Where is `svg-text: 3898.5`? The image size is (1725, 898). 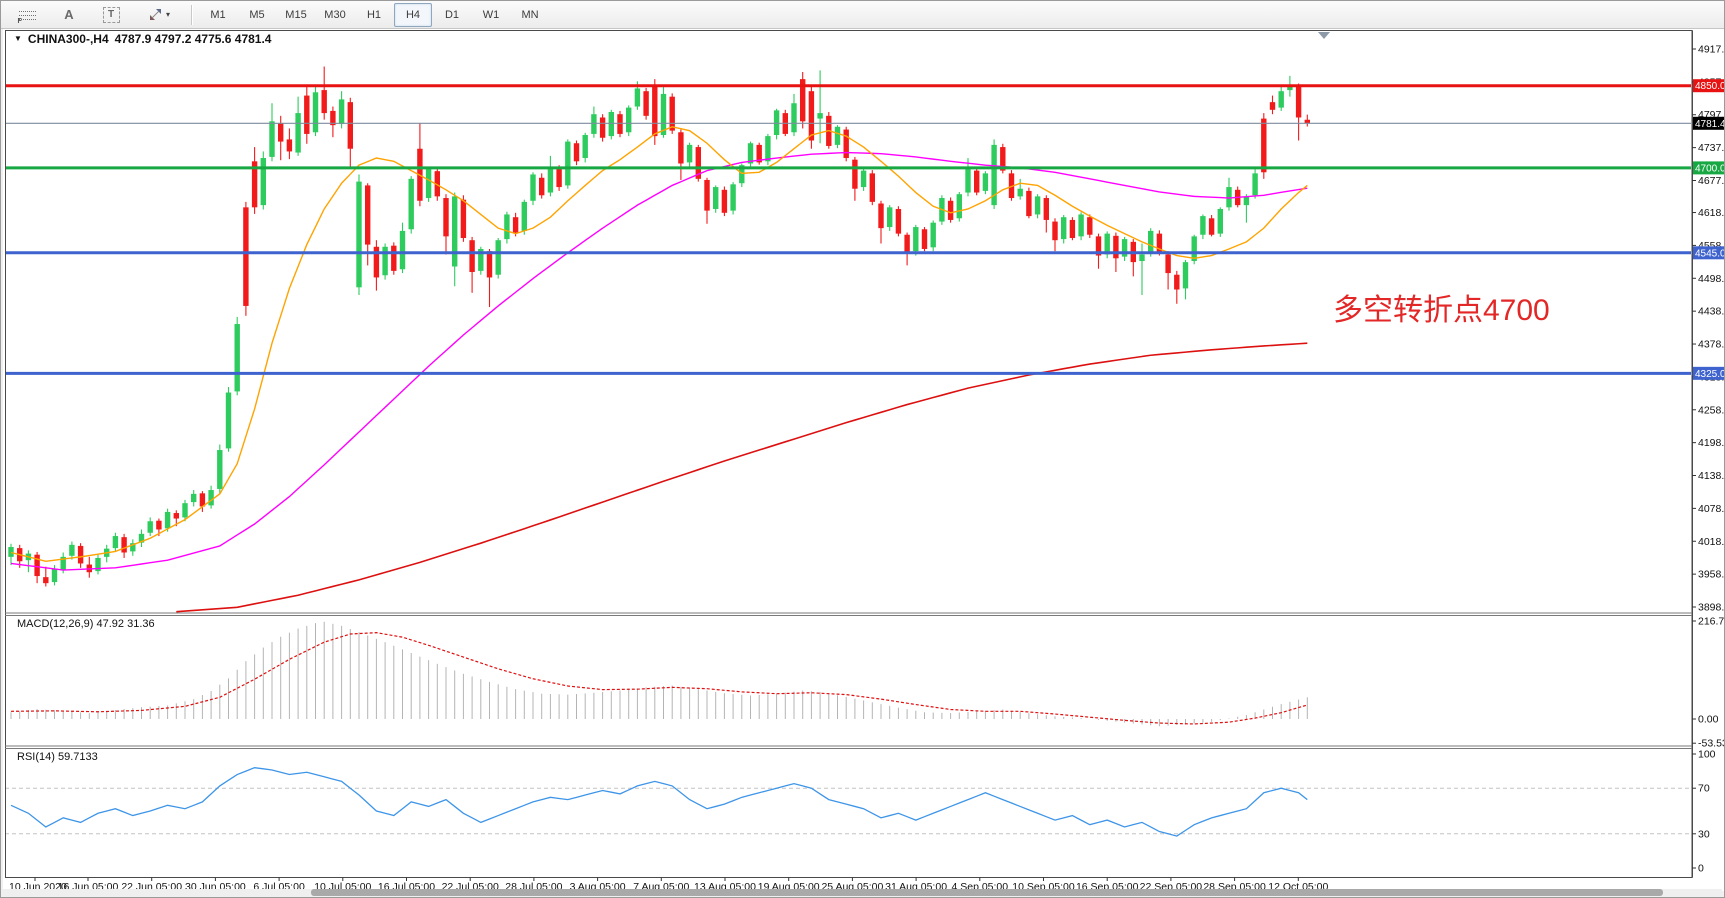 svg-text: 3898.5 is located at coordinates (1711, 608).